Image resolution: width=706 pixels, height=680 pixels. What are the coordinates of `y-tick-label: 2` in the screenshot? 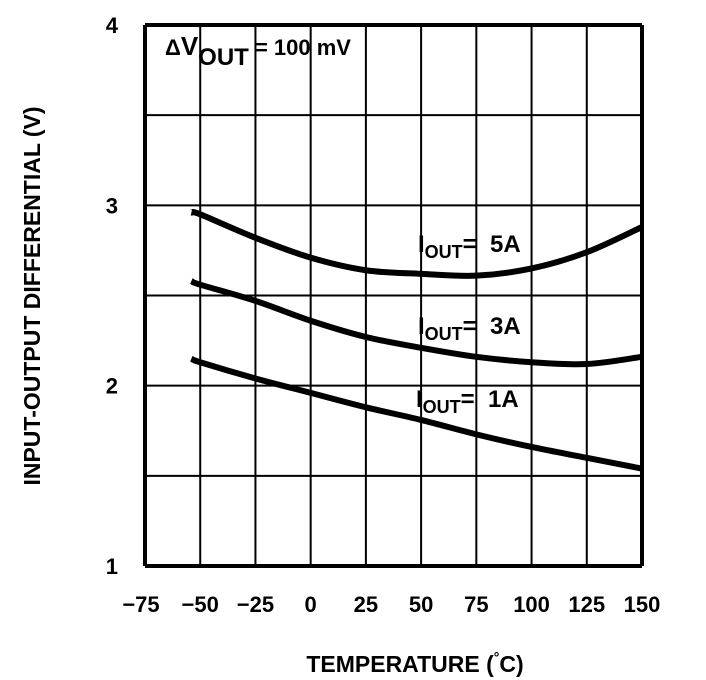 It's located at (112, 386).